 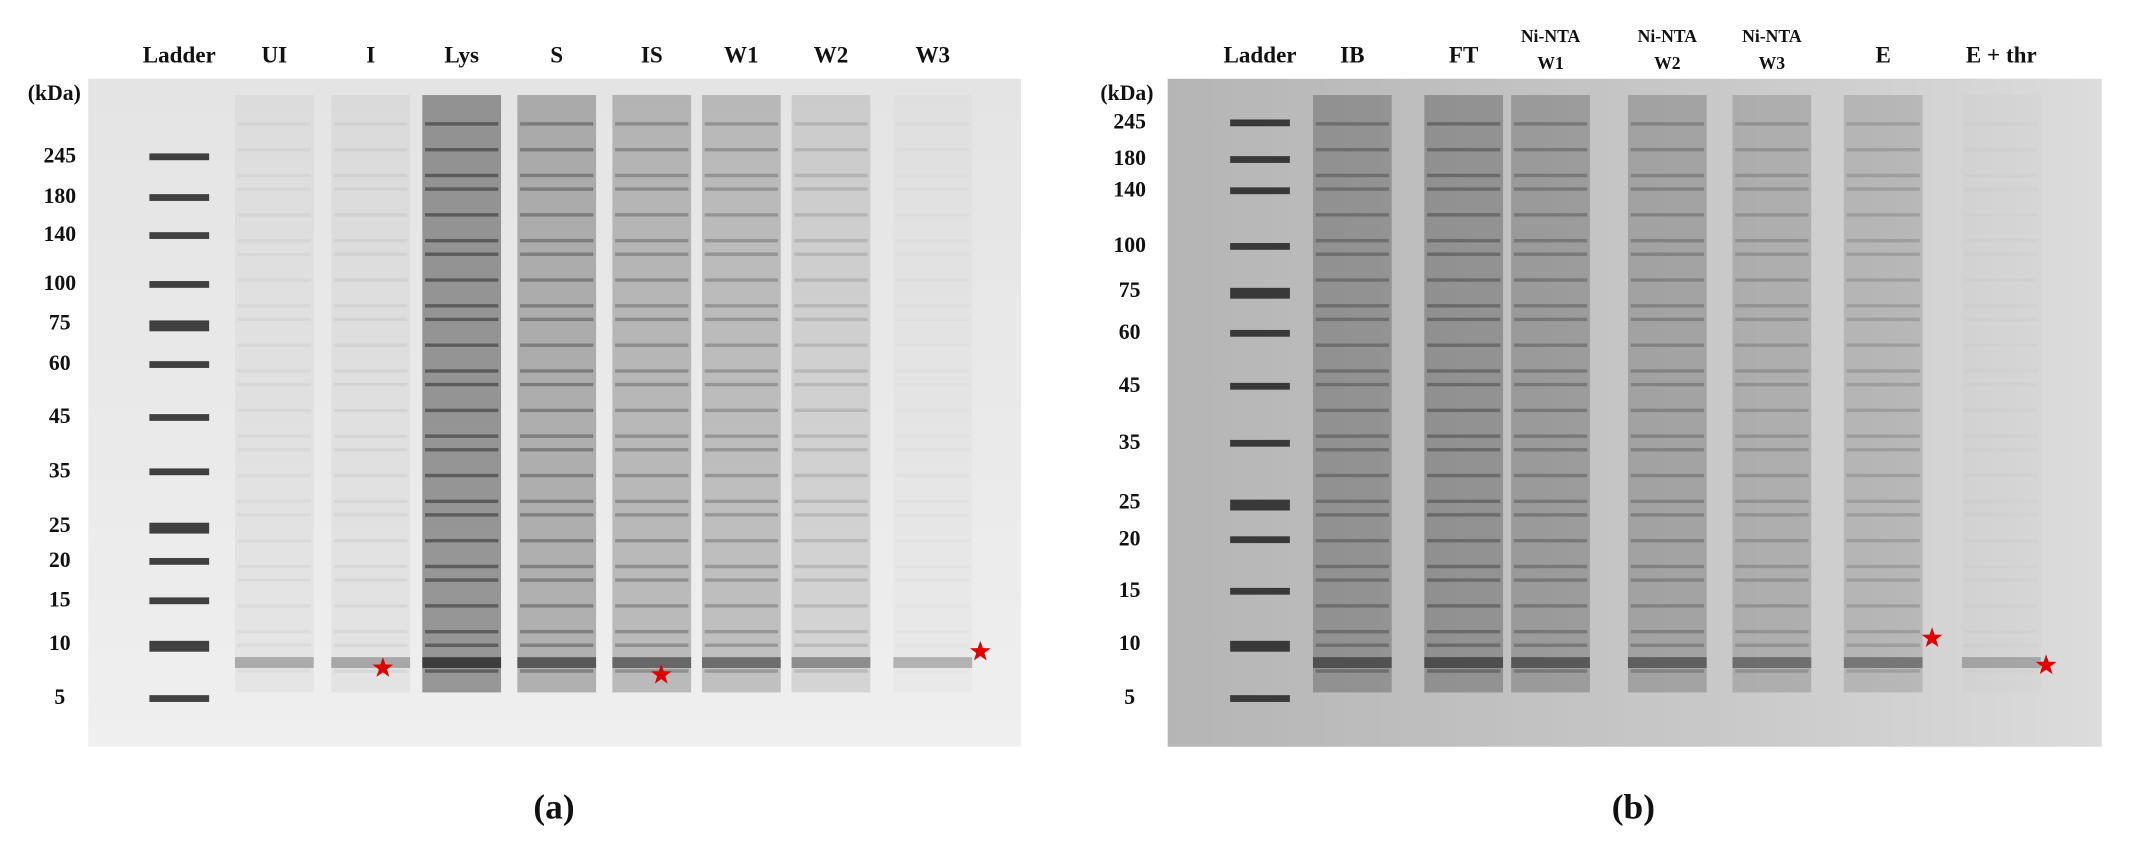 What do you see at coordinates (556, 54) in the screenshot?
I see `lane-label: S` at bounding box center [556, 54].